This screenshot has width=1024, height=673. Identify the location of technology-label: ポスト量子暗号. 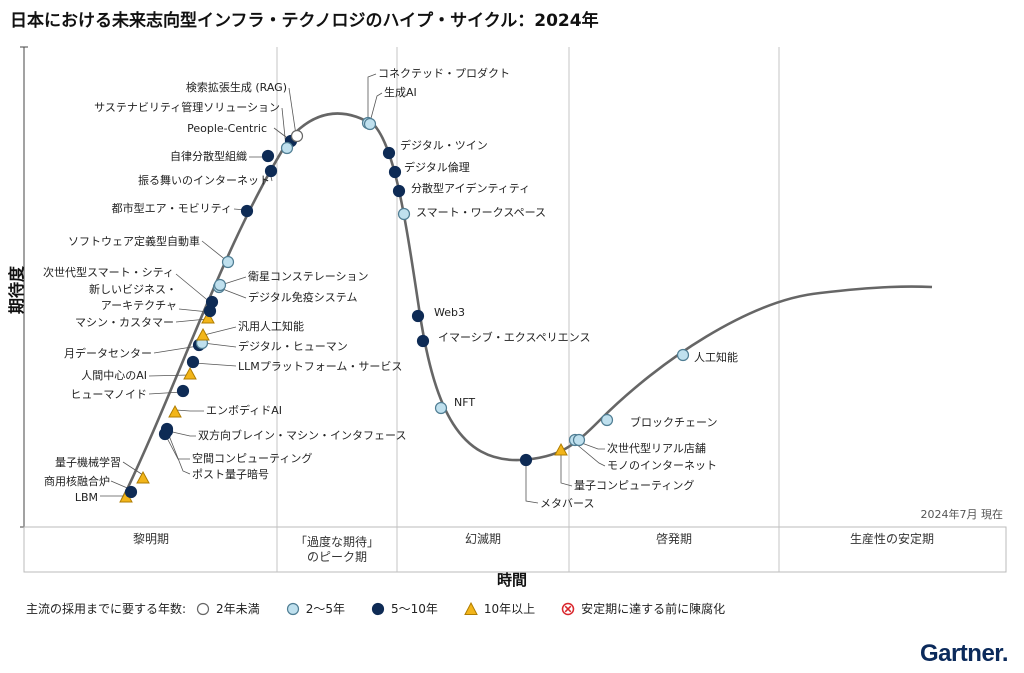
(230, 474).